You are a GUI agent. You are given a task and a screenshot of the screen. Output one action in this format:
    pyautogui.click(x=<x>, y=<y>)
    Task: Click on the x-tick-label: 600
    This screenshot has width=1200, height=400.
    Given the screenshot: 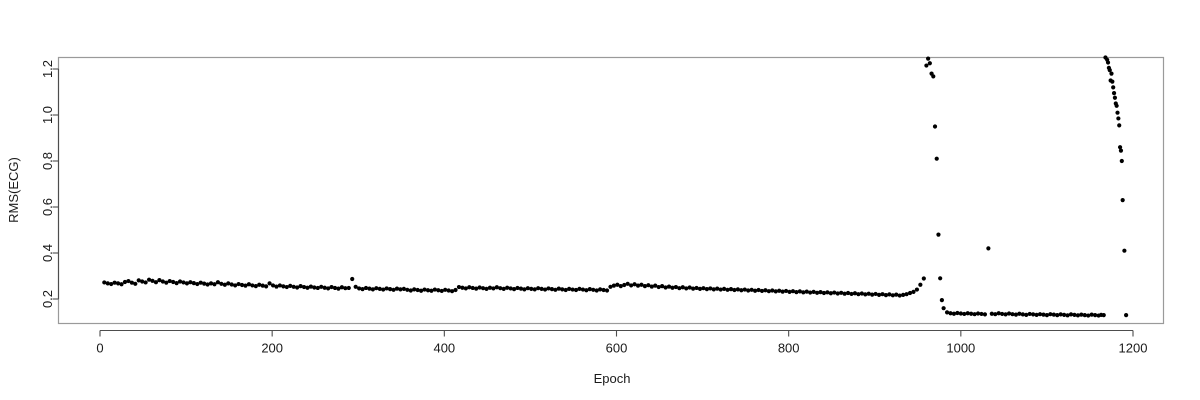 What is the action you would take?
    pyautogui.click(x=617, y=348)
    